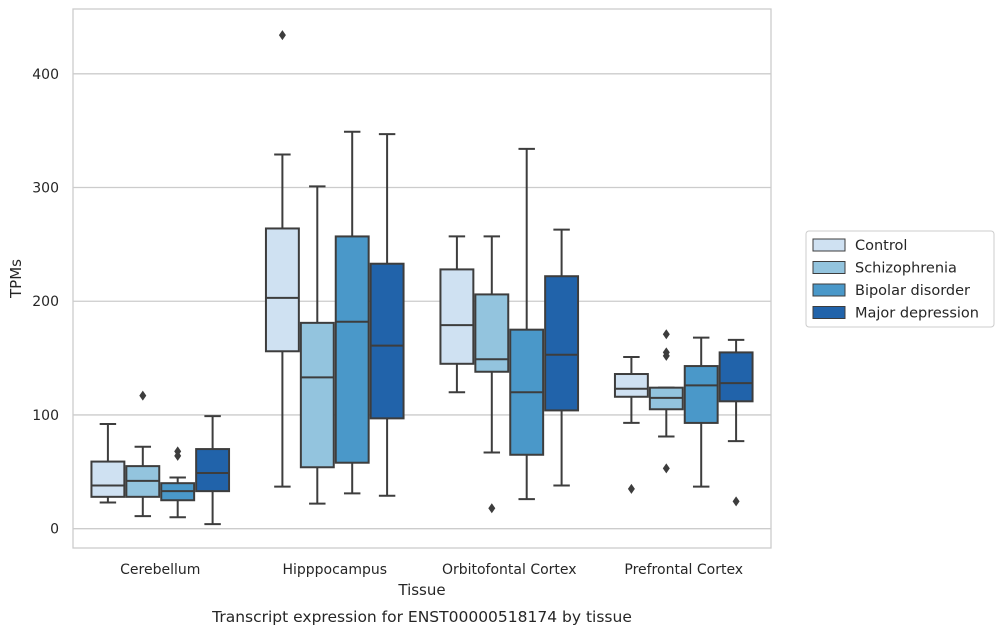 The image size is (1002, 638). Describe the element at coordinates (906, 269) in the screenshot. I see `legend-label-1: Schizophrenia` at that location.